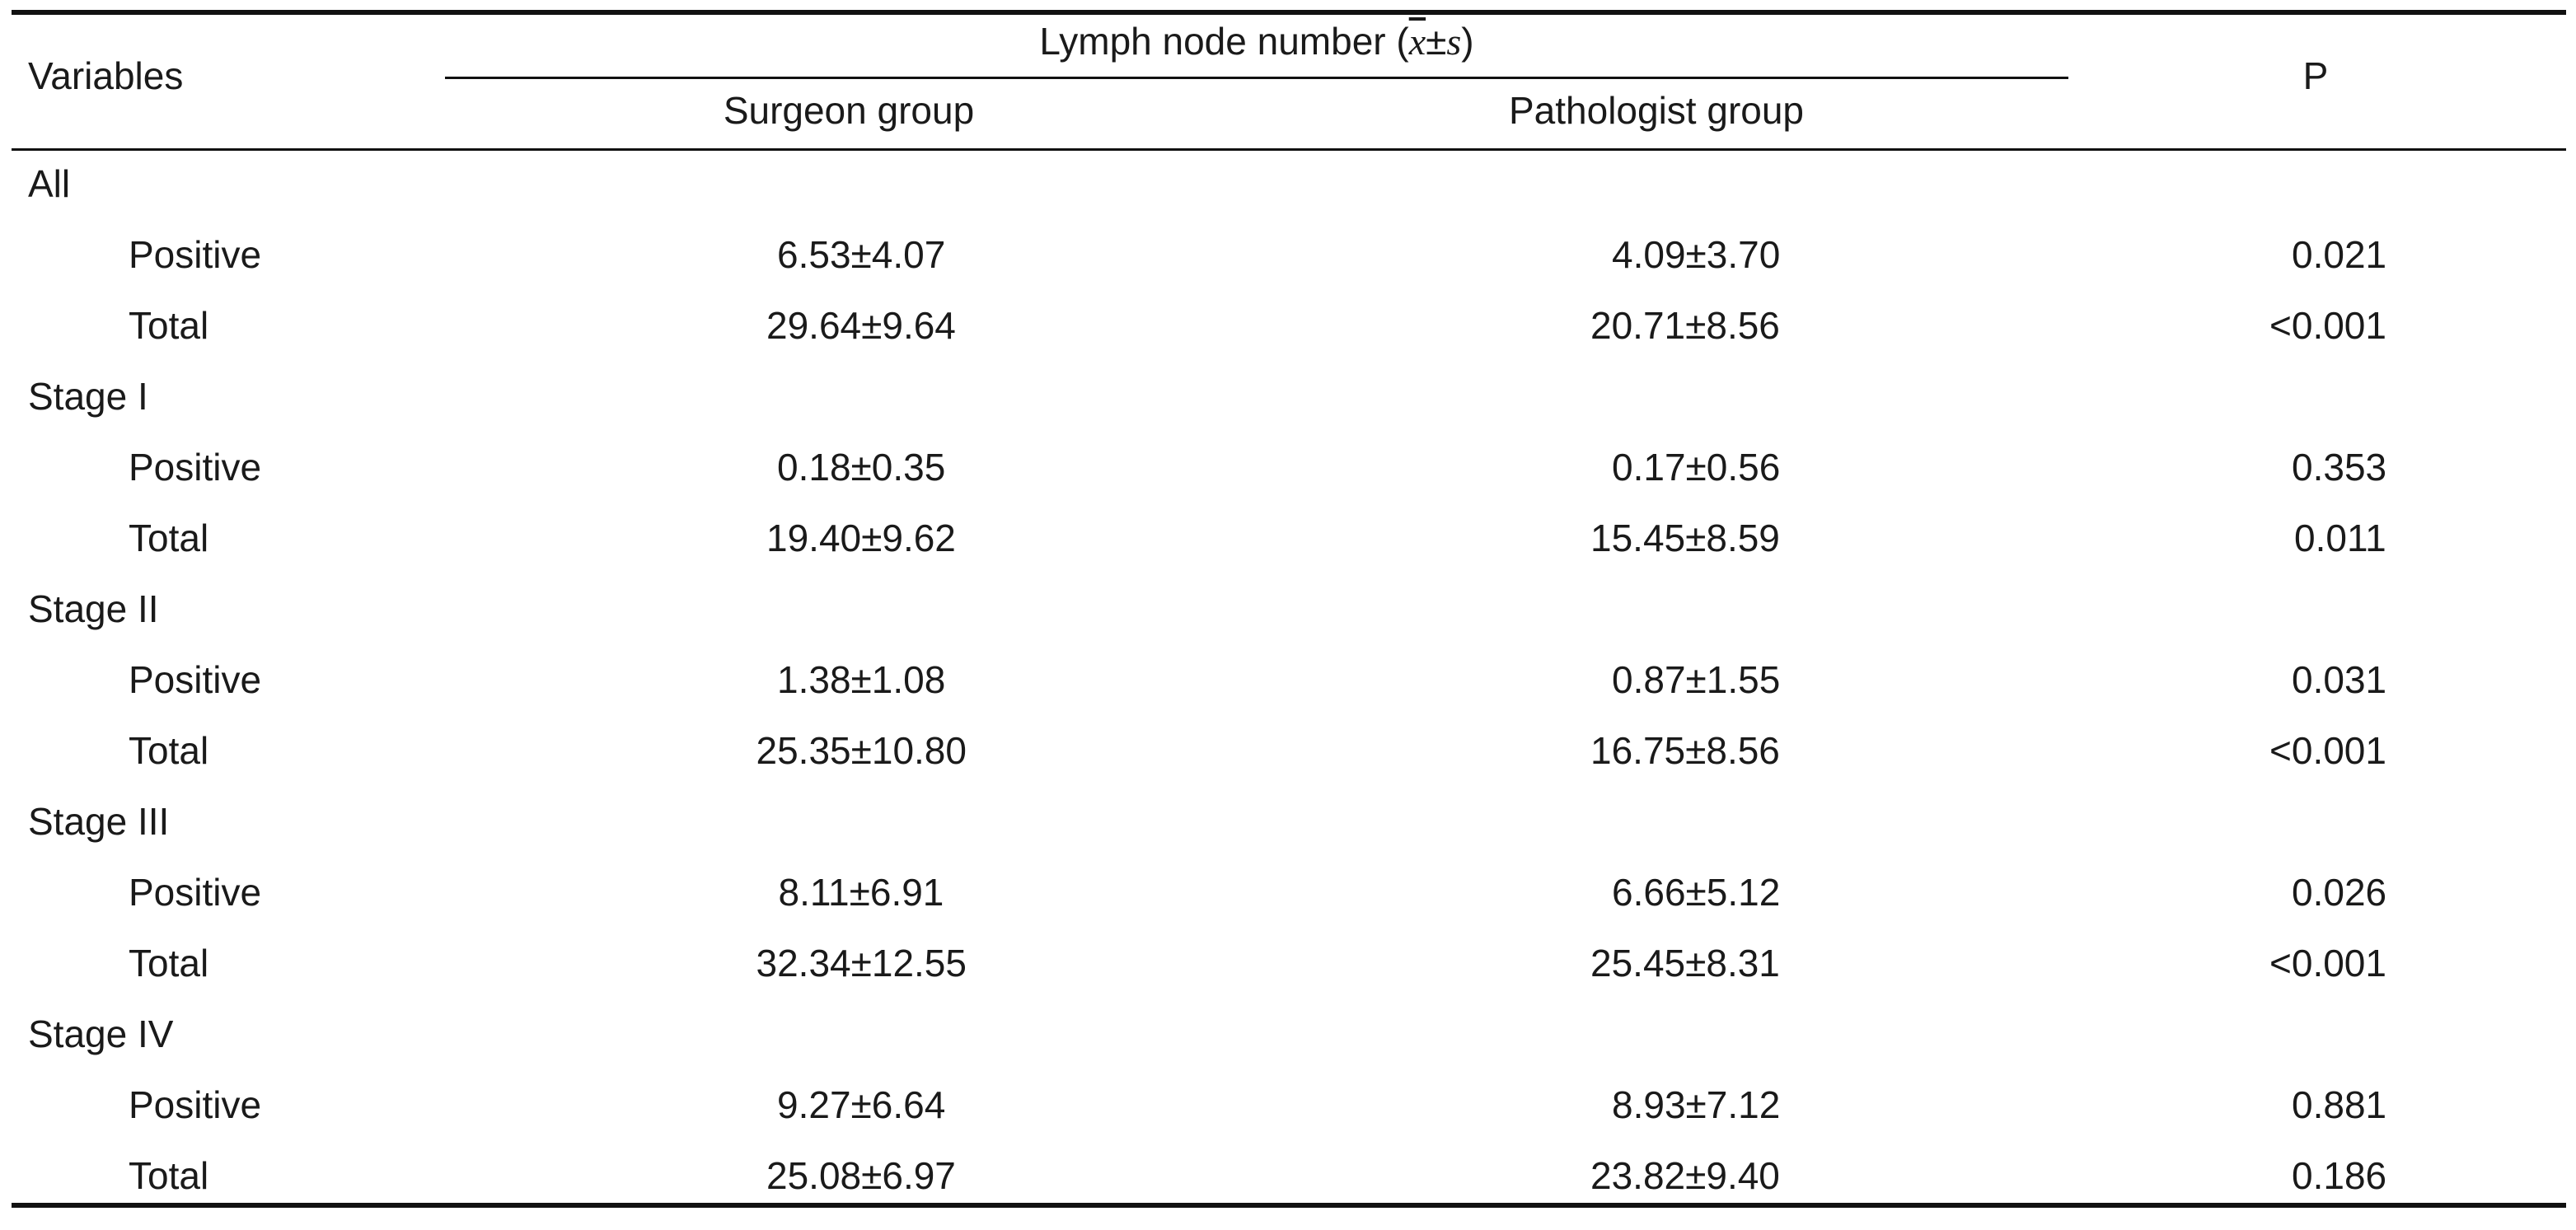 This screenshot has width=2576, height=1230. I want to click on section-label: All, so click(49, 184).